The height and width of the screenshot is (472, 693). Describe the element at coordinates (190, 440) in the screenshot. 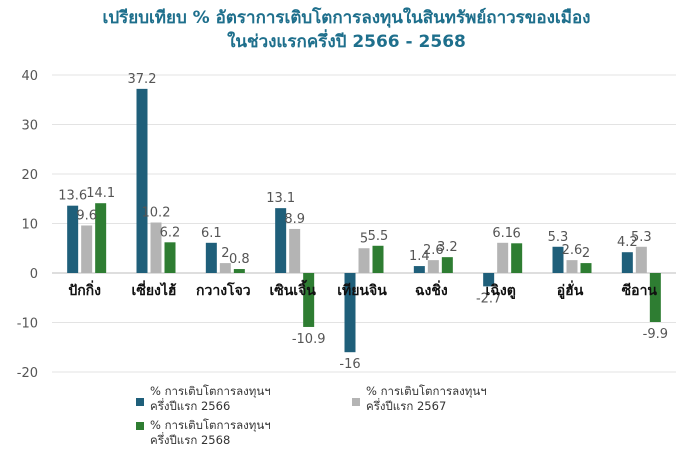

I see `legend-label-2568-line-2: ครึ่งปีแรก 2568` at that location.